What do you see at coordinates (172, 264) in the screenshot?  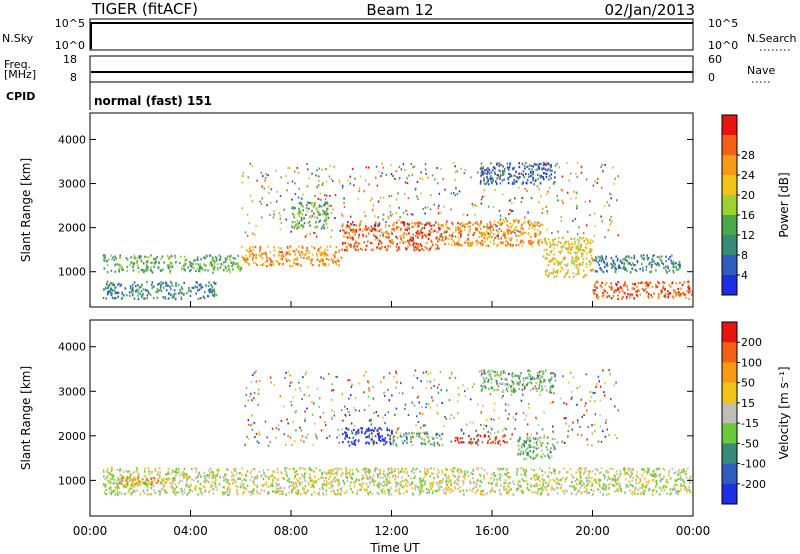 I see `echo-band` at bounding box center [172, 264].